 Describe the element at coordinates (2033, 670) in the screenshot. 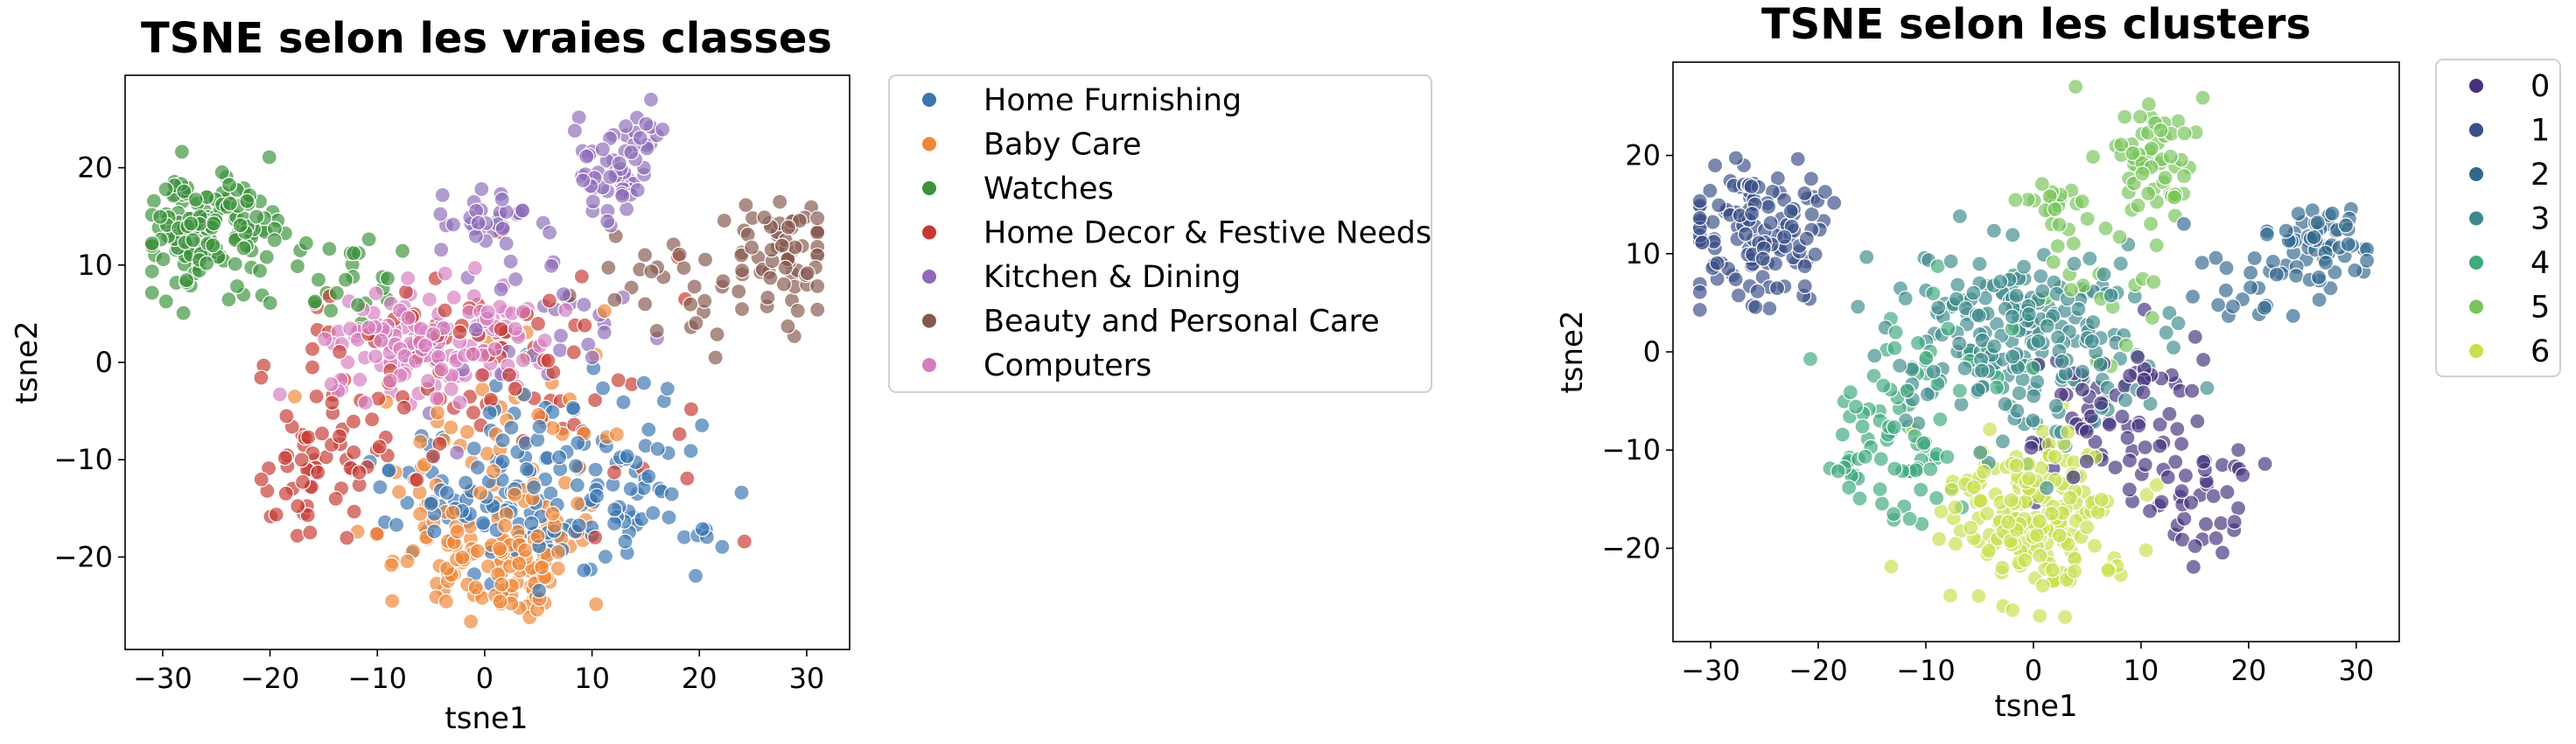

I see `x-tick-label: 0` at that location.